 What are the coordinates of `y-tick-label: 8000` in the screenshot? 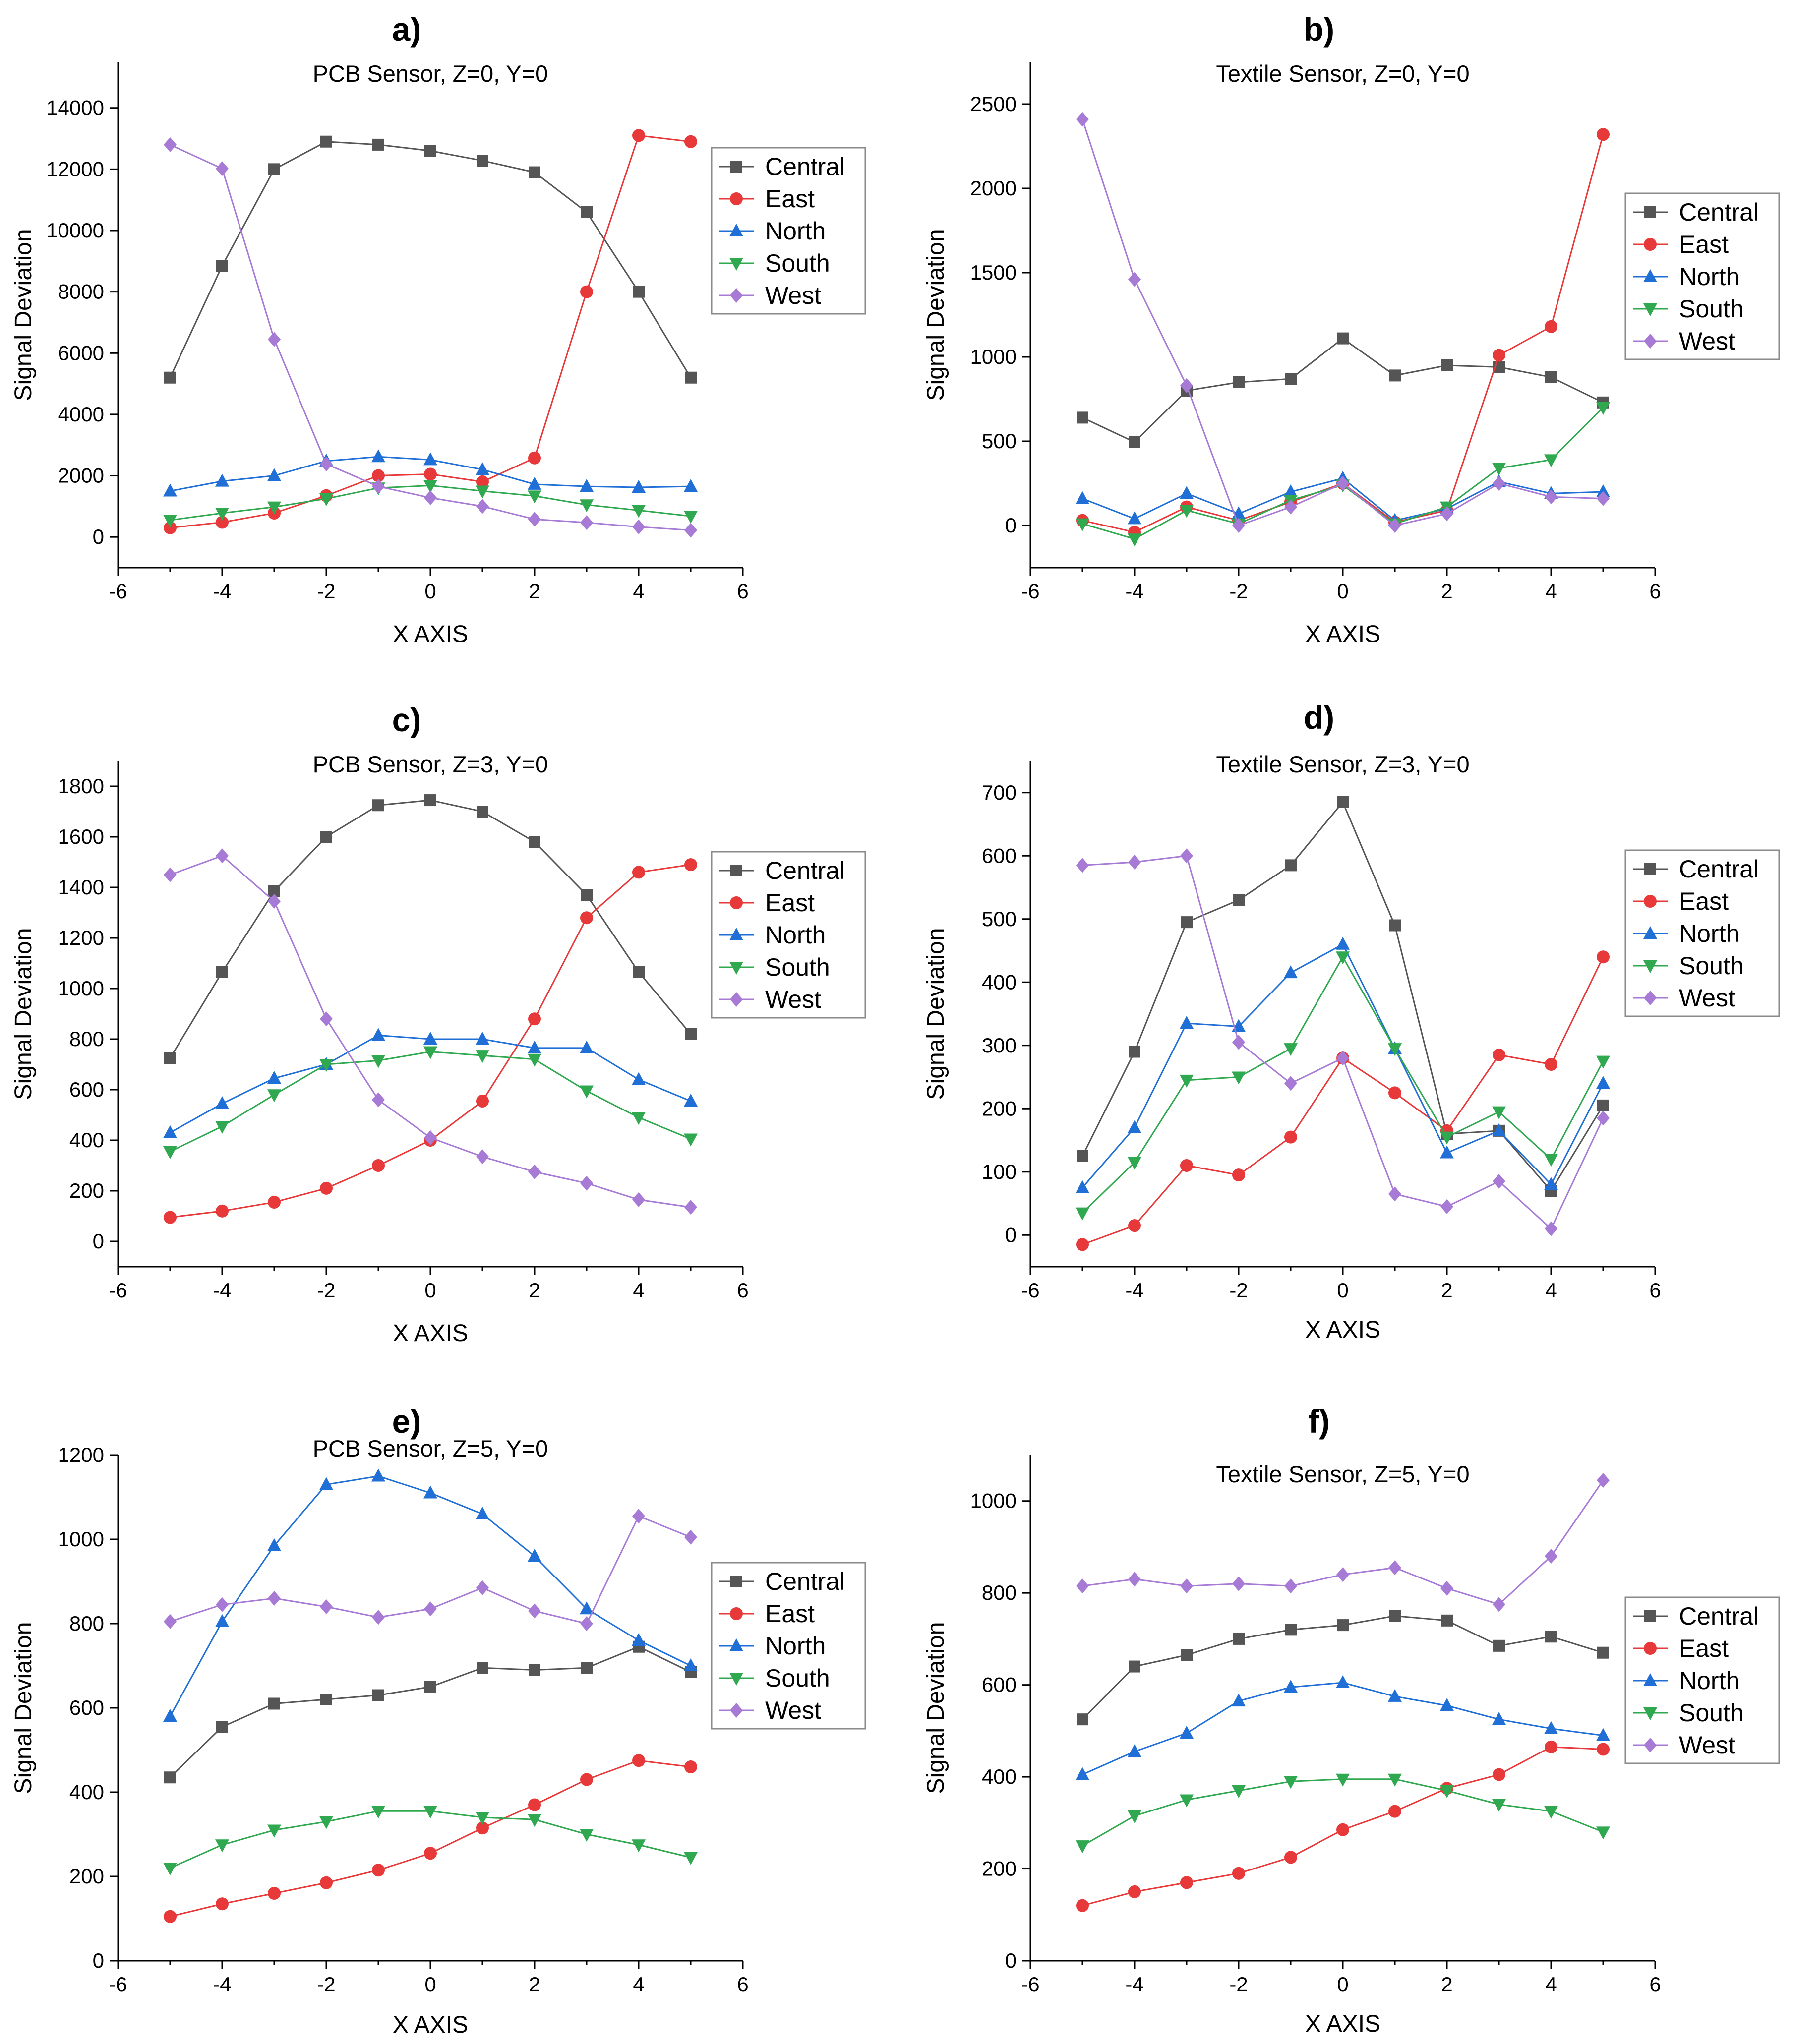 It's located at (81, 291).